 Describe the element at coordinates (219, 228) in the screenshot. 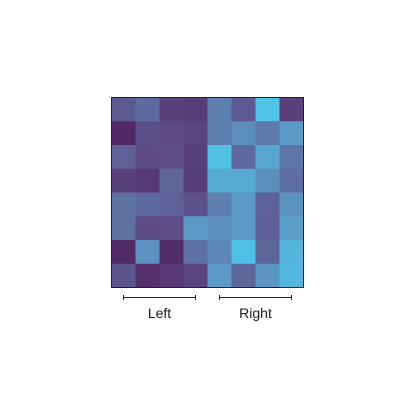

I see `heatmap-cell-r5-c4` at that location.